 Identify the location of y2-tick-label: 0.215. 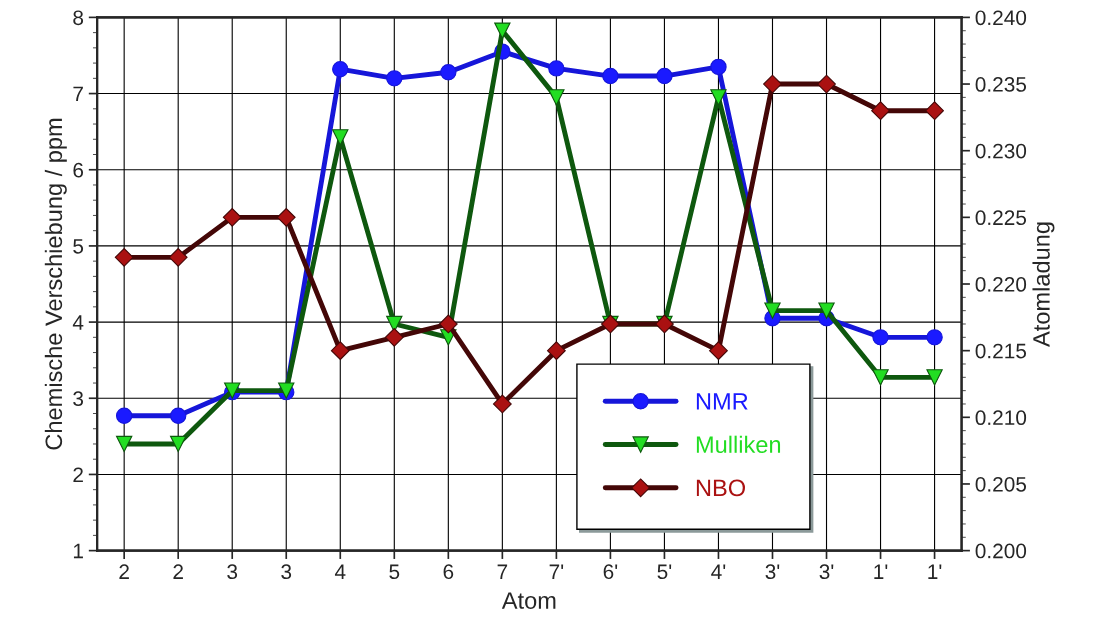
(1001, 351).